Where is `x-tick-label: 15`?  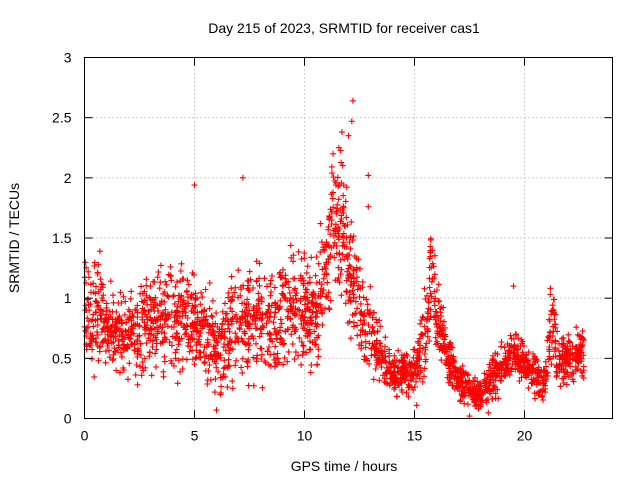 x-tick-label: 15 is located at coordinates (415, 436).